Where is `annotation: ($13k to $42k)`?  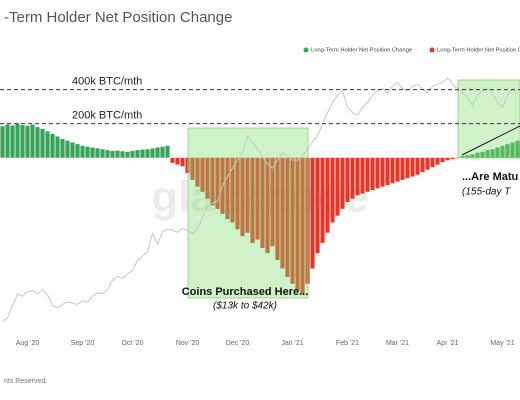
annotation: ($13k to $42k) is located at coordinates (245, 306).